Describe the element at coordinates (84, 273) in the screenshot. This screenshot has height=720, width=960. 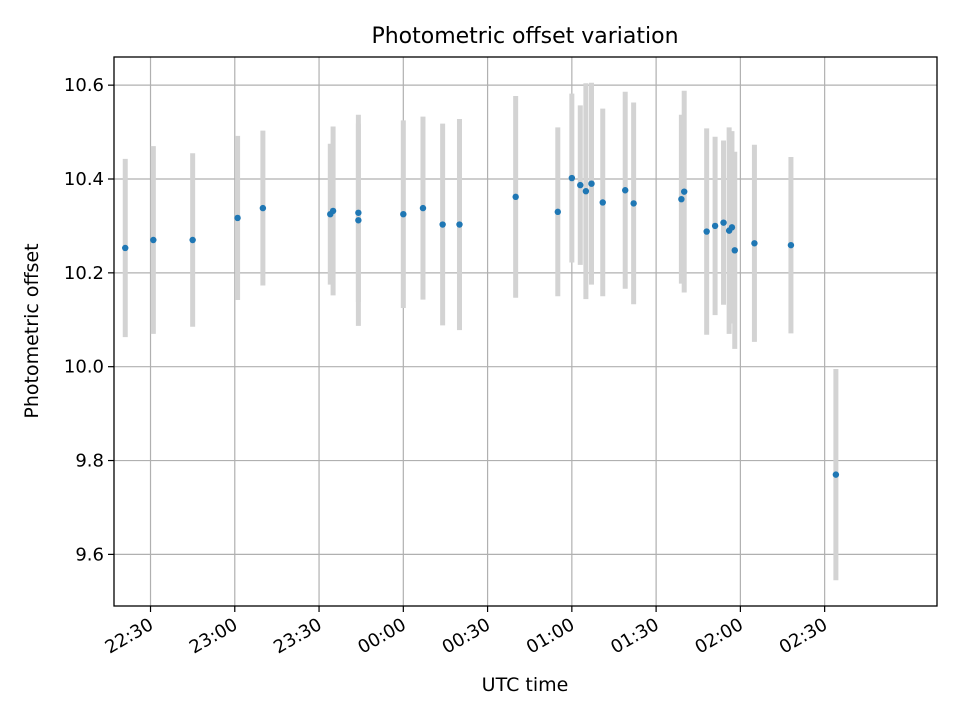
I see `y-tick-label: 10.2` at that location.